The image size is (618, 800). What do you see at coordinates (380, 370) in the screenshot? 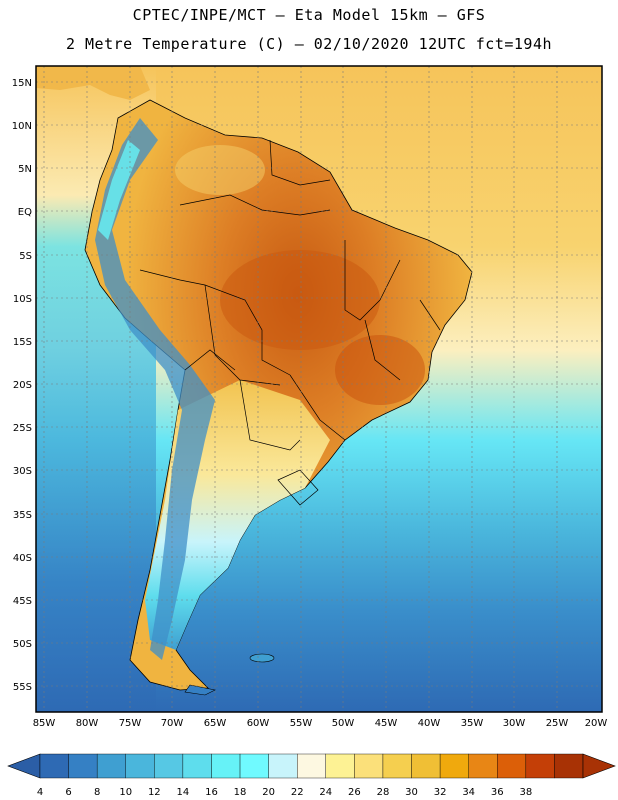
I see `hot-core-east` at bounding box center [380, 370].